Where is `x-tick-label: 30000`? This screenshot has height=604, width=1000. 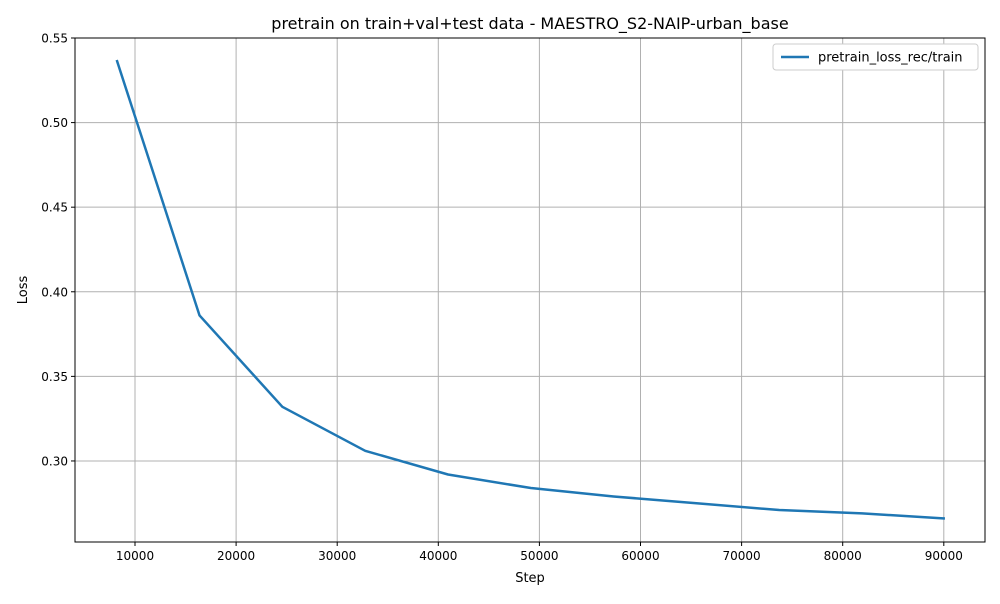
x-tick-label: 30000 is located at coordinates (337, 556).